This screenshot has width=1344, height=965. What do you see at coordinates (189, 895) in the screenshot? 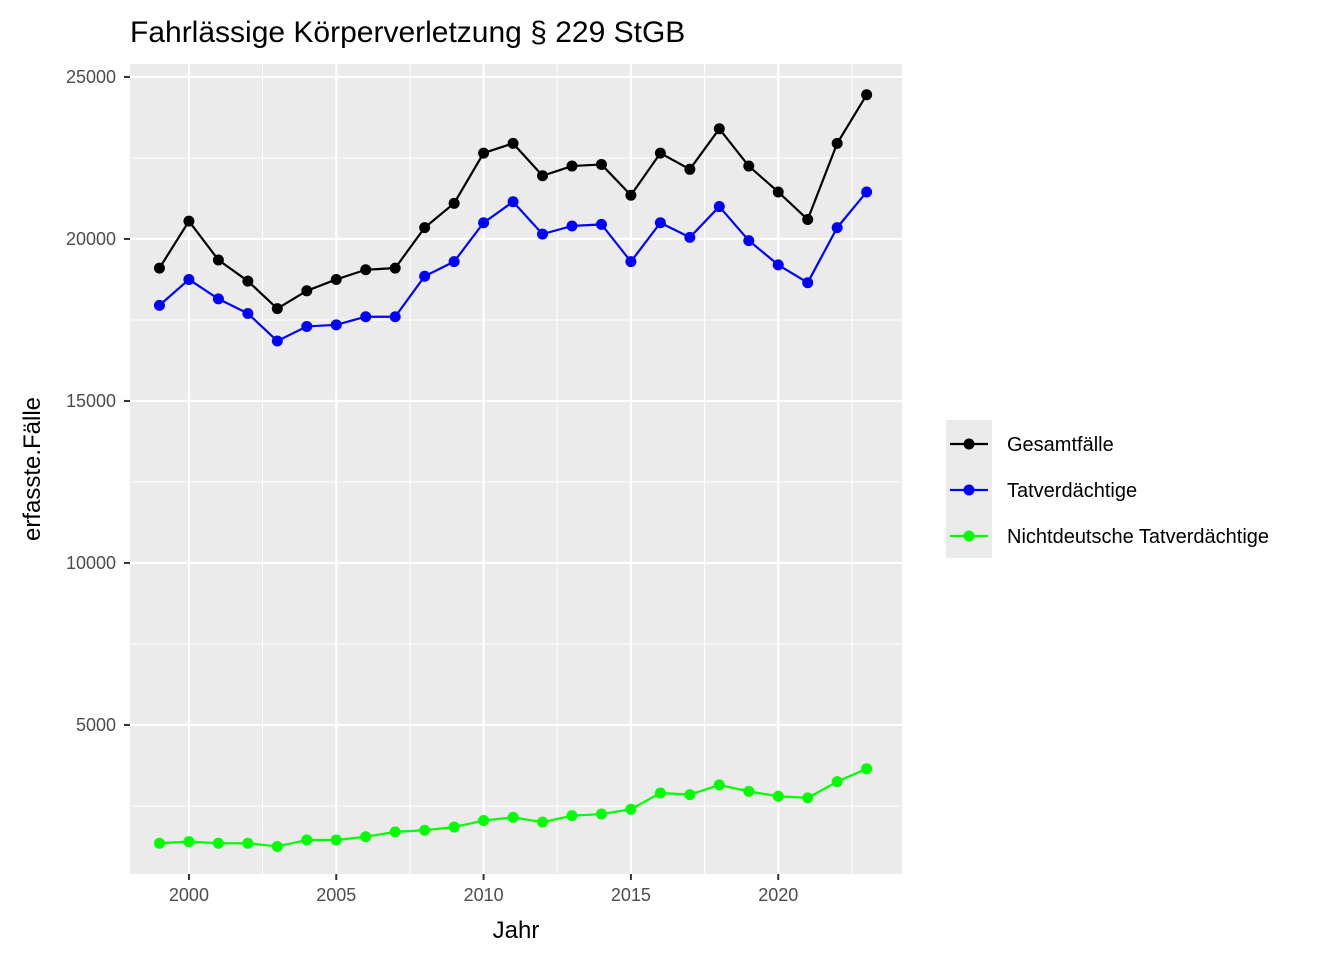
I see `x-tick-label: 2000` at bounding box center [189, 895].